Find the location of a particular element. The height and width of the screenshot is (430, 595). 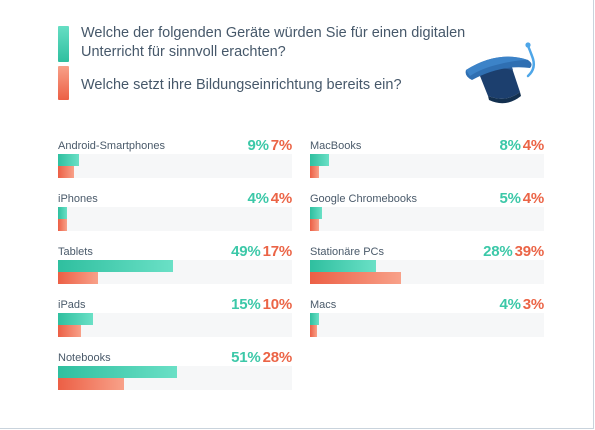

bar-item: Tablets 49% 17% is located at coordinates (175, 267).